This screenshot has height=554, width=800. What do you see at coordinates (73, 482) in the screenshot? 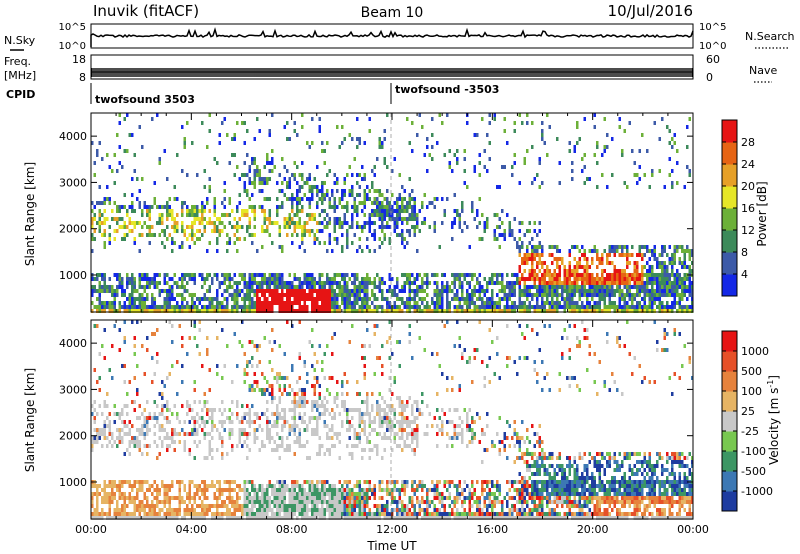
I see `velocity-ytick-label: 1000` at bounding box center [73, 482].